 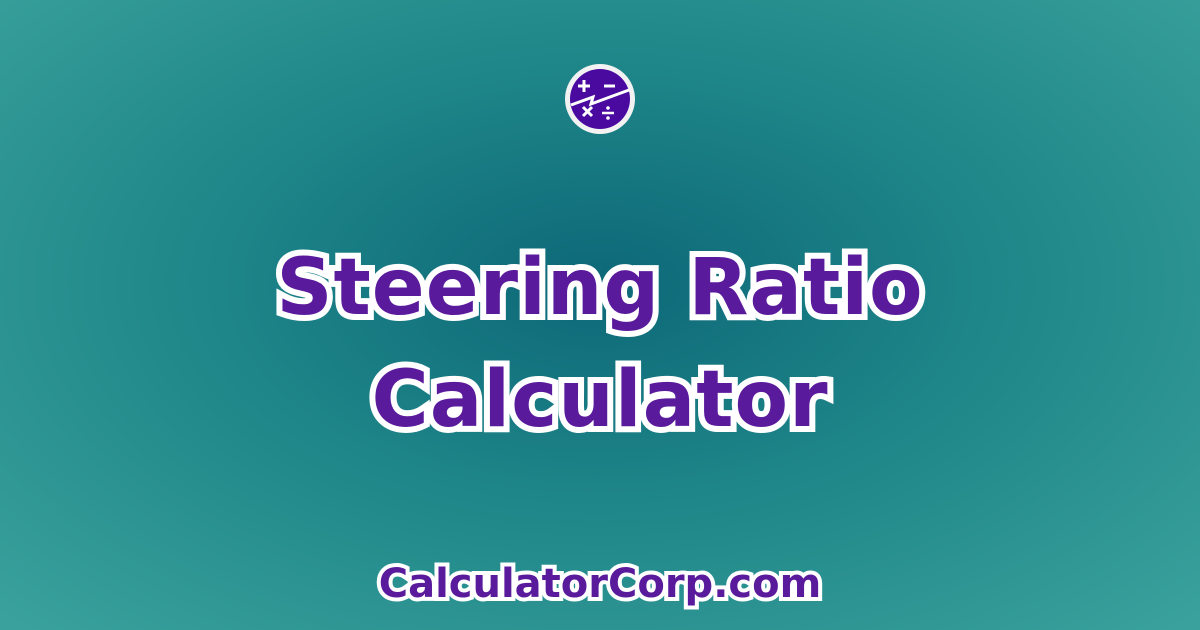 I want to click on title-line-2: Calculator, so click(x=599, y=400).